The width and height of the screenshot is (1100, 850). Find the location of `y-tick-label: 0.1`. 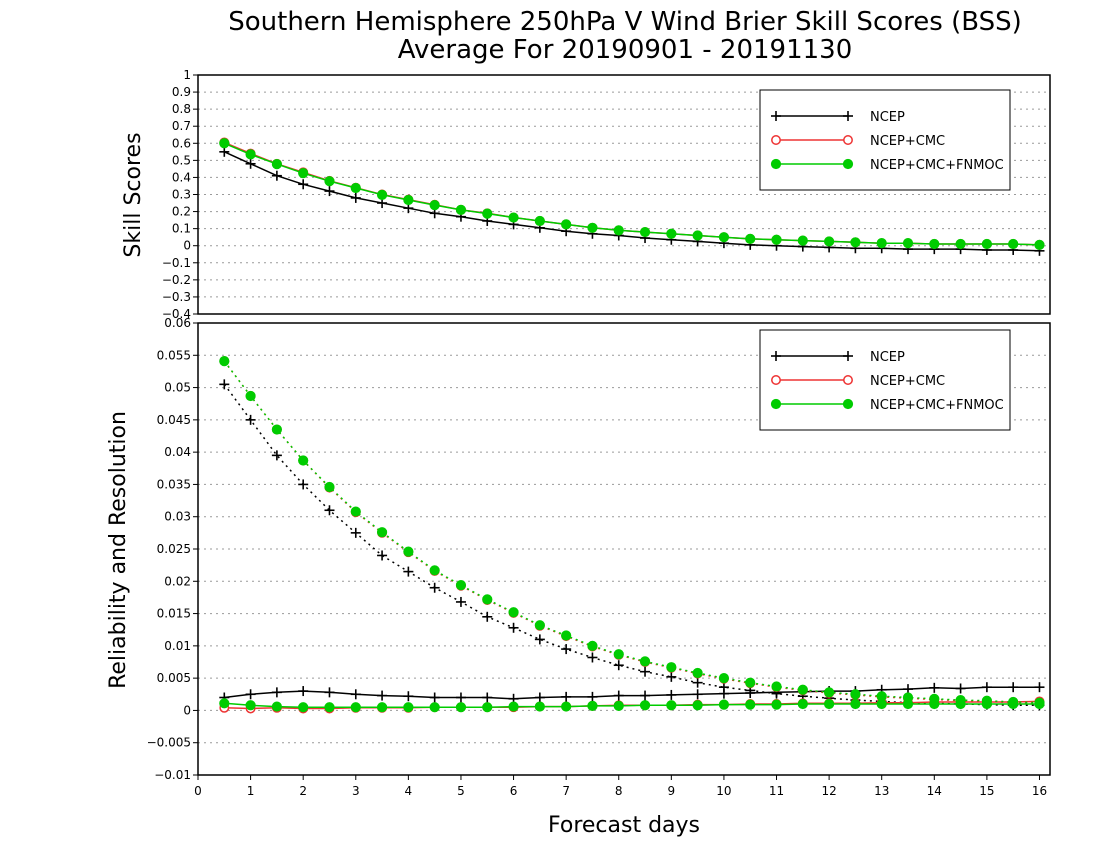

y-tick-label: 0.1 is located at coordinates (181, 229).